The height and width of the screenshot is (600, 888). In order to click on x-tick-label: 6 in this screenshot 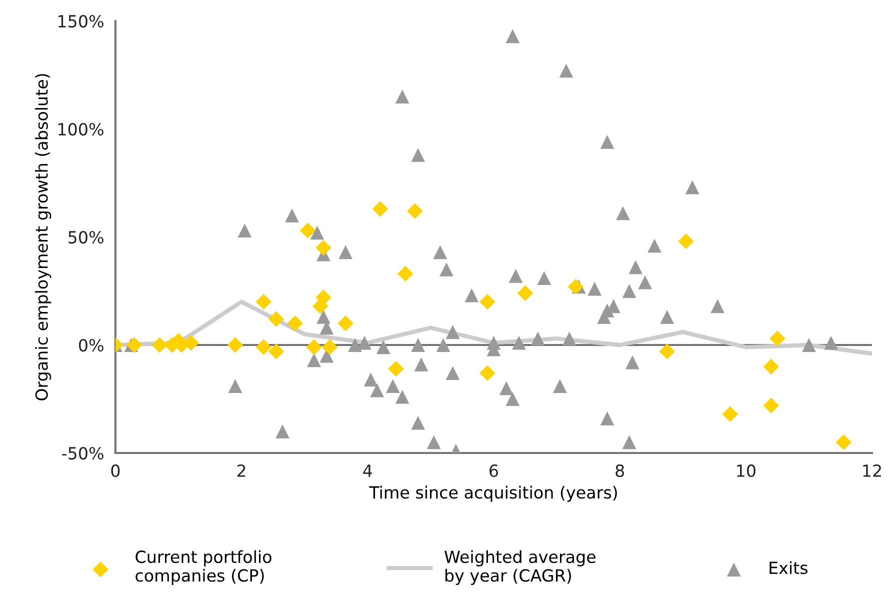, I will do `click(494, 471)`.